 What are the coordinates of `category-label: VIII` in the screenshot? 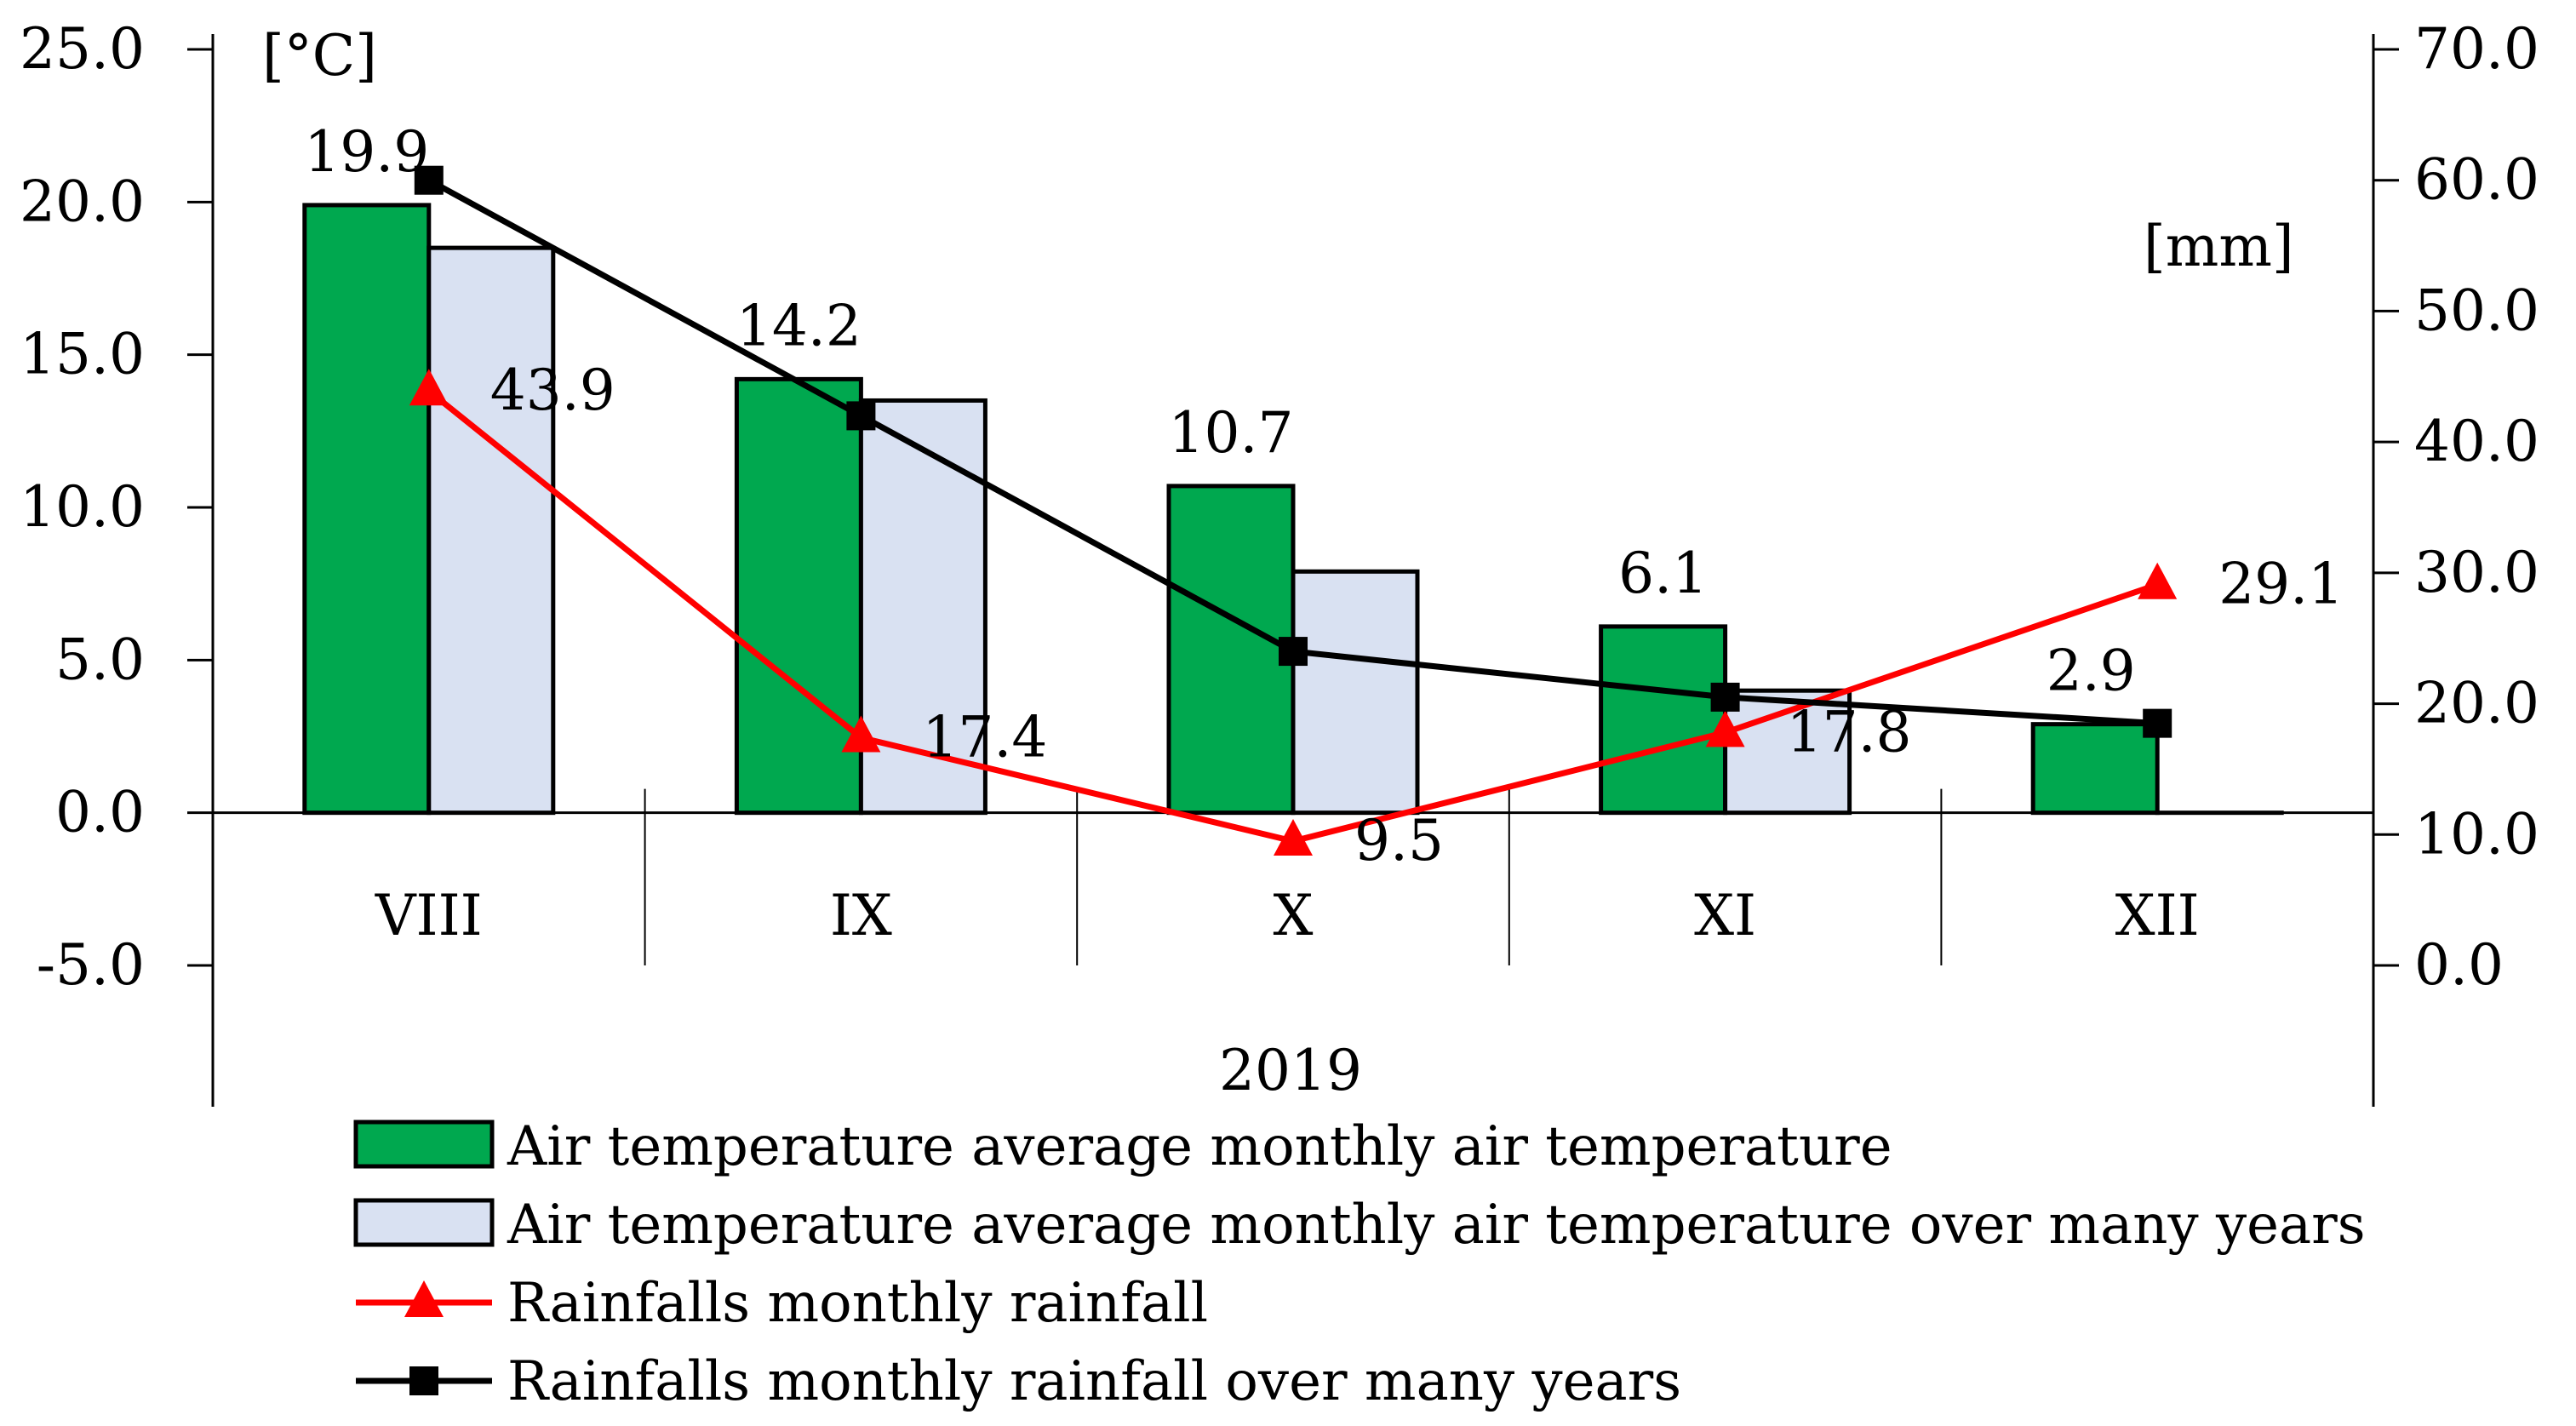 It's located at (429, 915).